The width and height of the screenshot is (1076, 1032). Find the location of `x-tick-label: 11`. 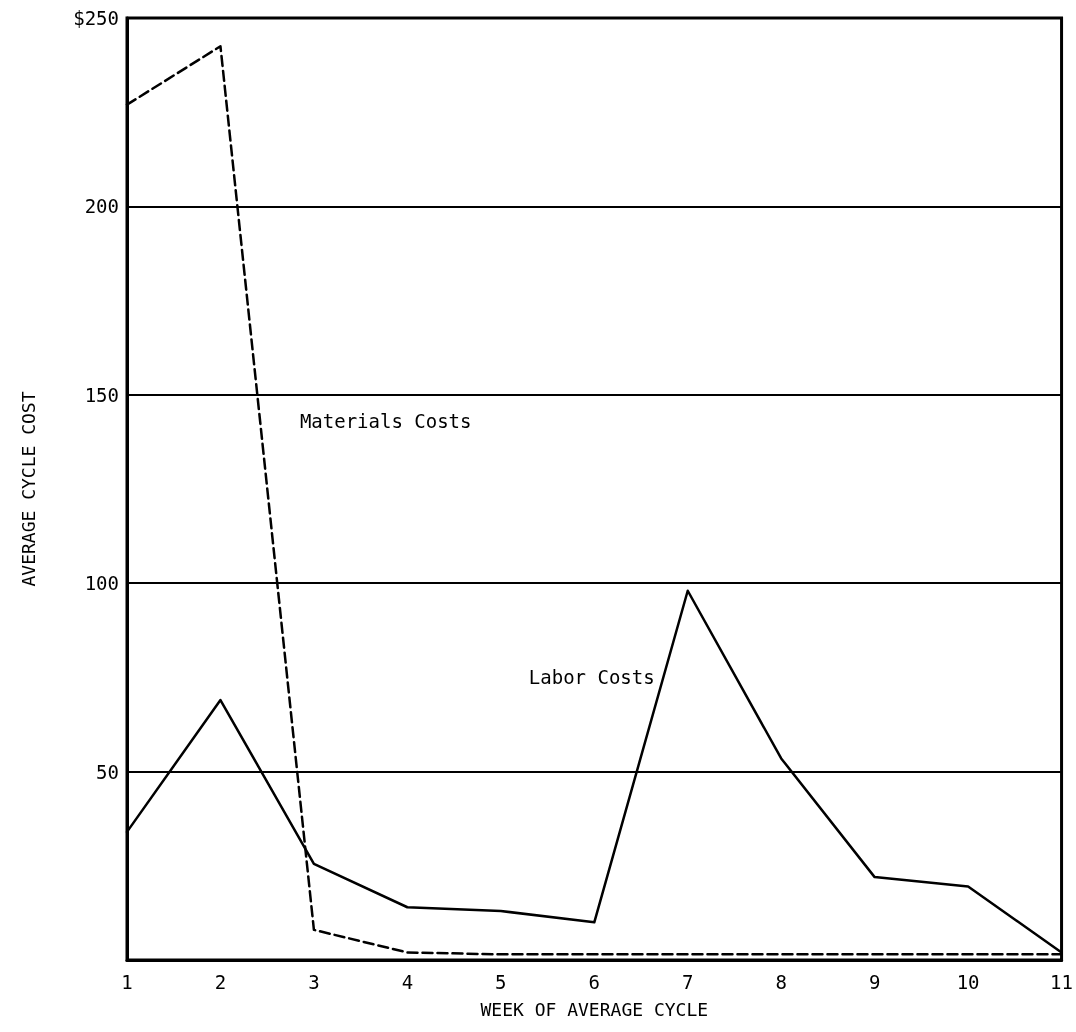

x-tick-label: 11 is located at coordinates (1062, 981).